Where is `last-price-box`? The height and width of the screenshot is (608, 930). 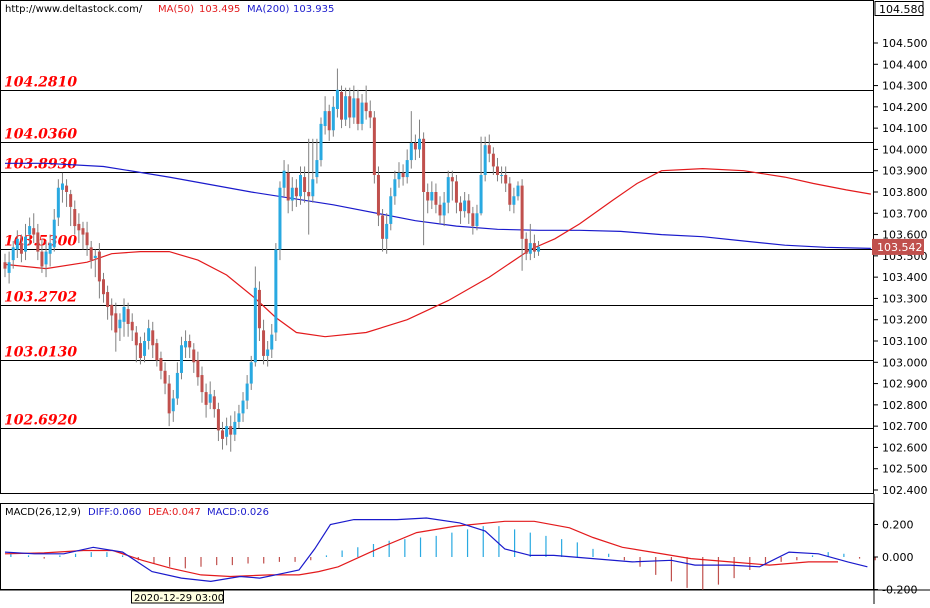
last-price-box is located at coordinates (898, 246).